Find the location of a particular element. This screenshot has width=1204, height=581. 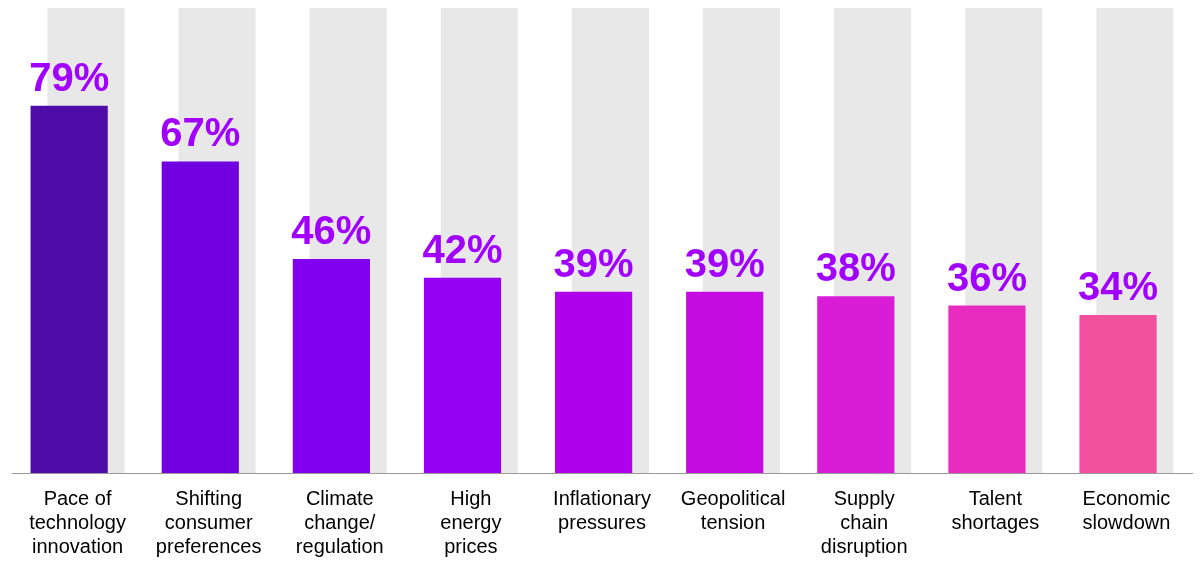

x-tick-label: Talent shortages is located at coordinates (995, 509).